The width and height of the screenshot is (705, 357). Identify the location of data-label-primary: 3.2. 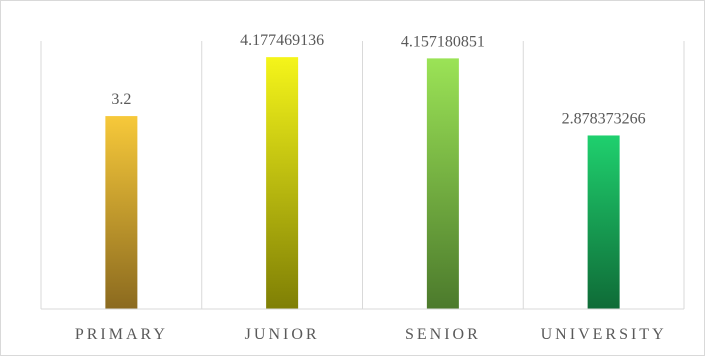
(121, 99).